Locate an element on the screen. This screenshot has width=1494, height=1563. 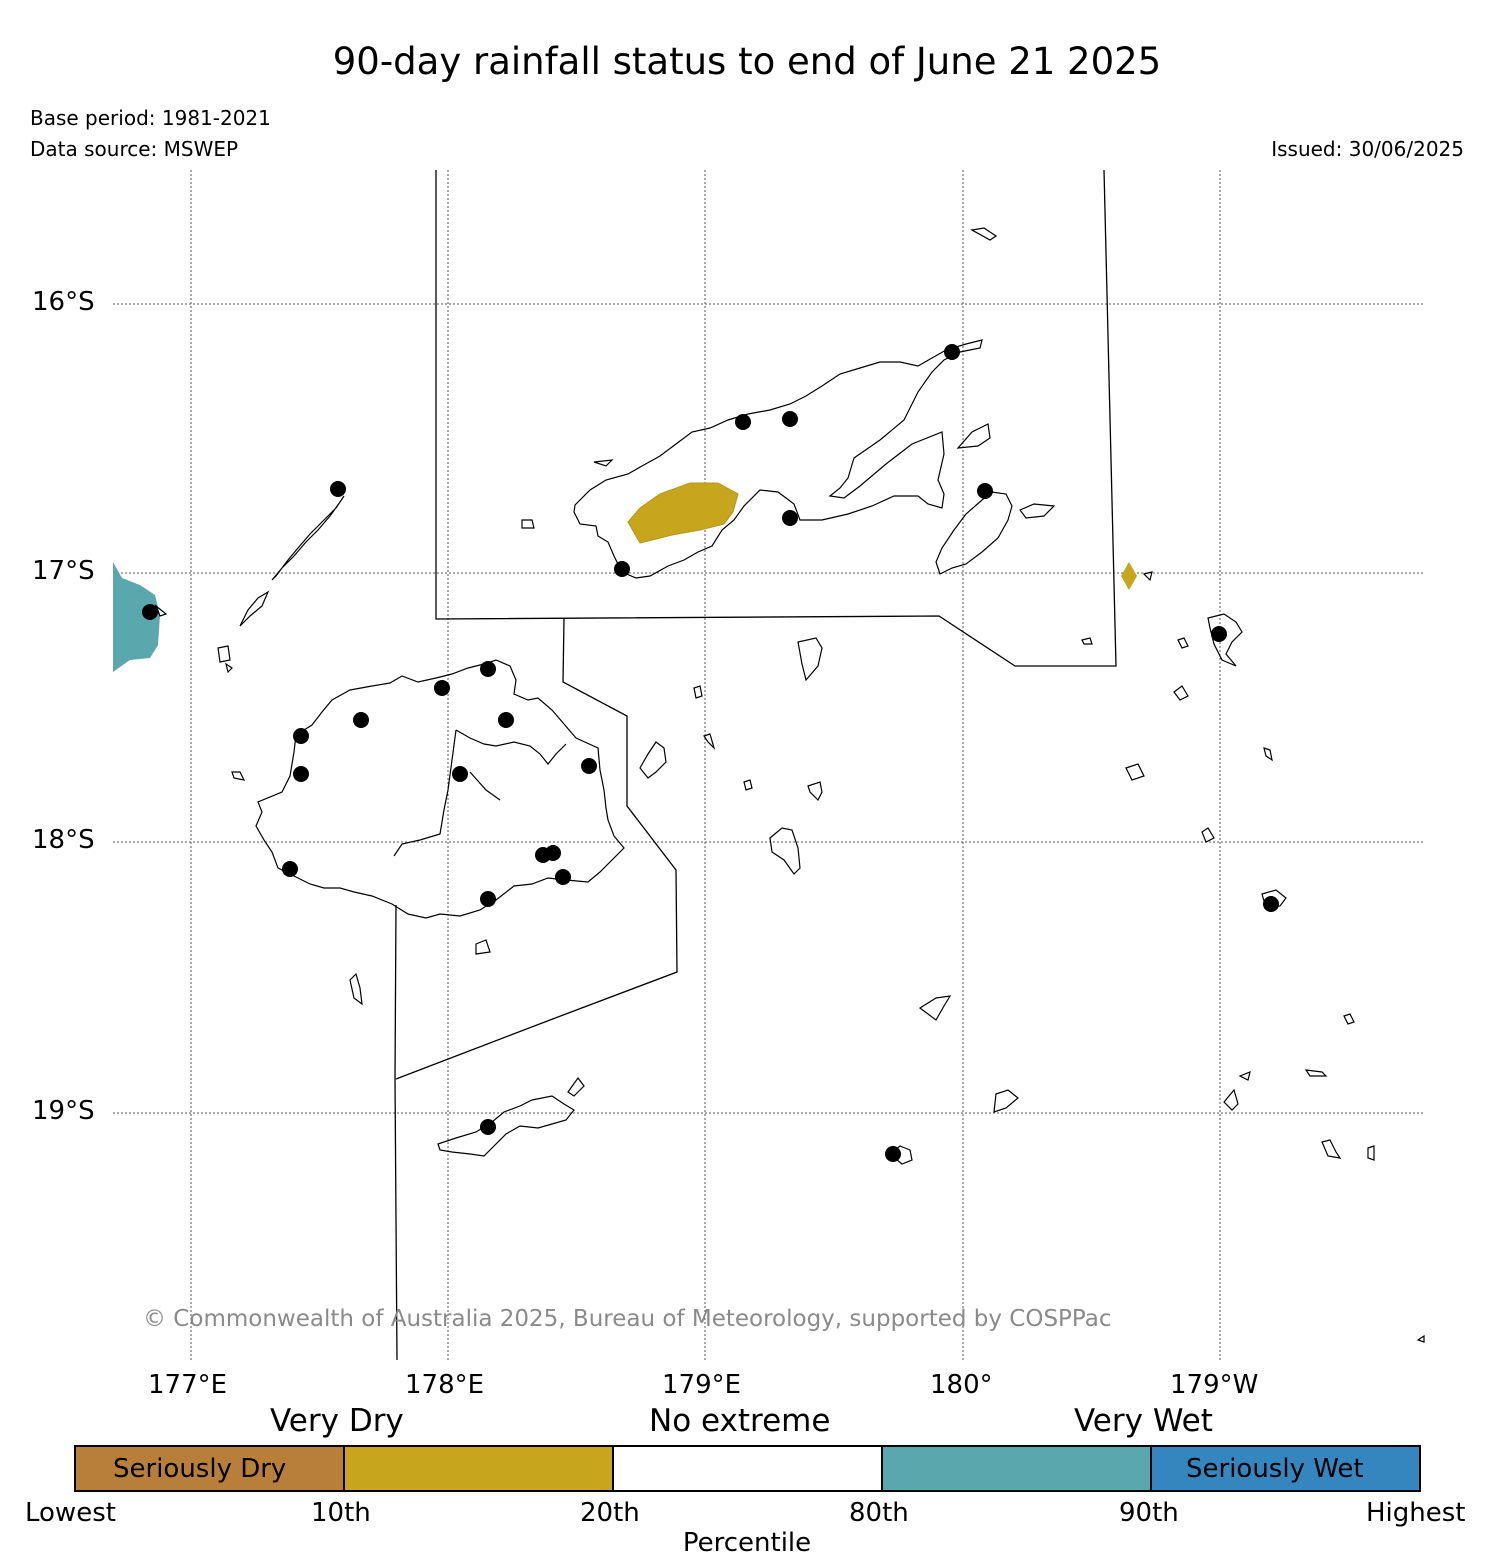
legend-swatch-no-extreme is located at coordinates (748, 1468).